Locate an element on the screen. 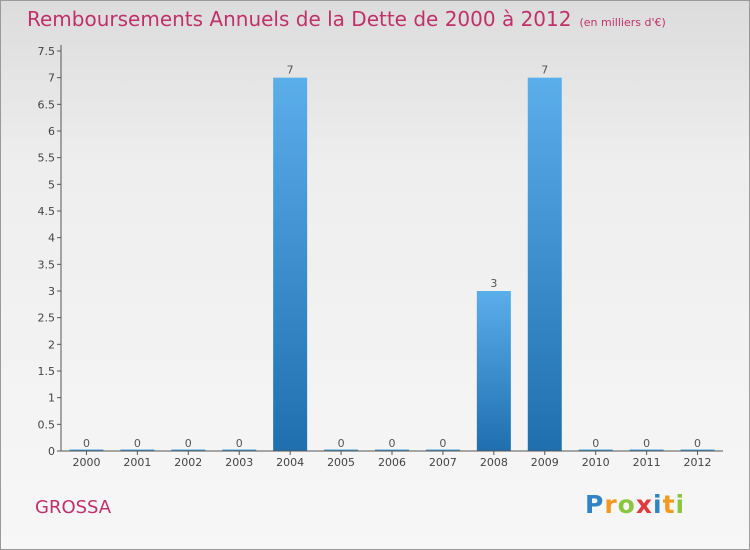 Image resolution: width=750 pixels, height=550 pixels. x-tick-label: 2010 is located at coordinates (596, 462).